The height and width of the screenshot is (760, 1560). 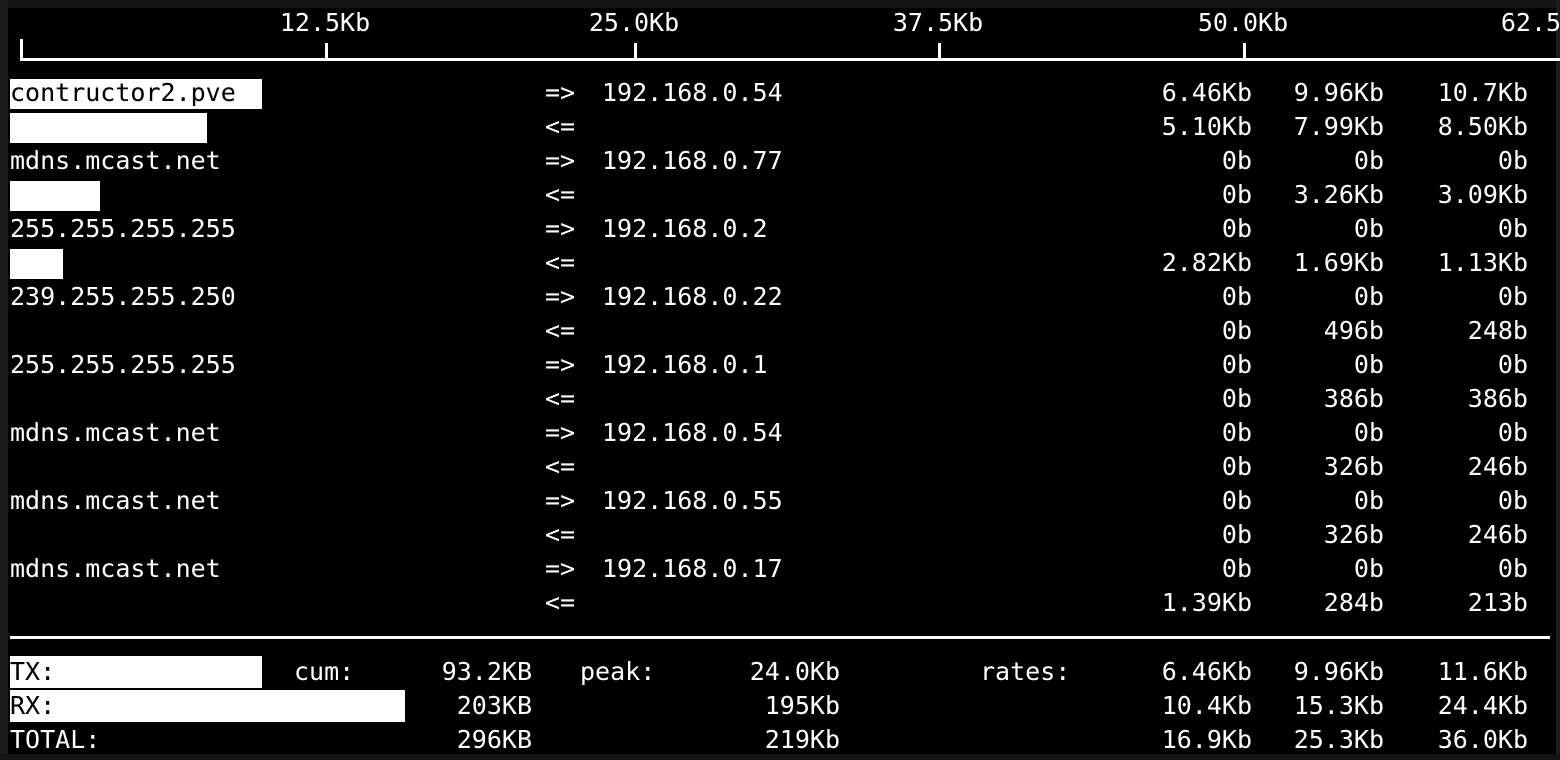 I want to click on connection-send-line: 239.255.255.250 => 192.168.0.22 0b 0b 0b, so click(x=780, y=297).